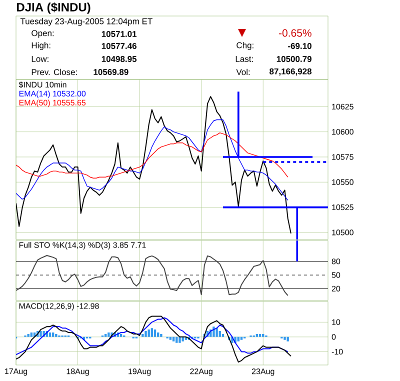 The image size is (400, 381). I want to click on y-tick-label: 80, so click(336, 261).